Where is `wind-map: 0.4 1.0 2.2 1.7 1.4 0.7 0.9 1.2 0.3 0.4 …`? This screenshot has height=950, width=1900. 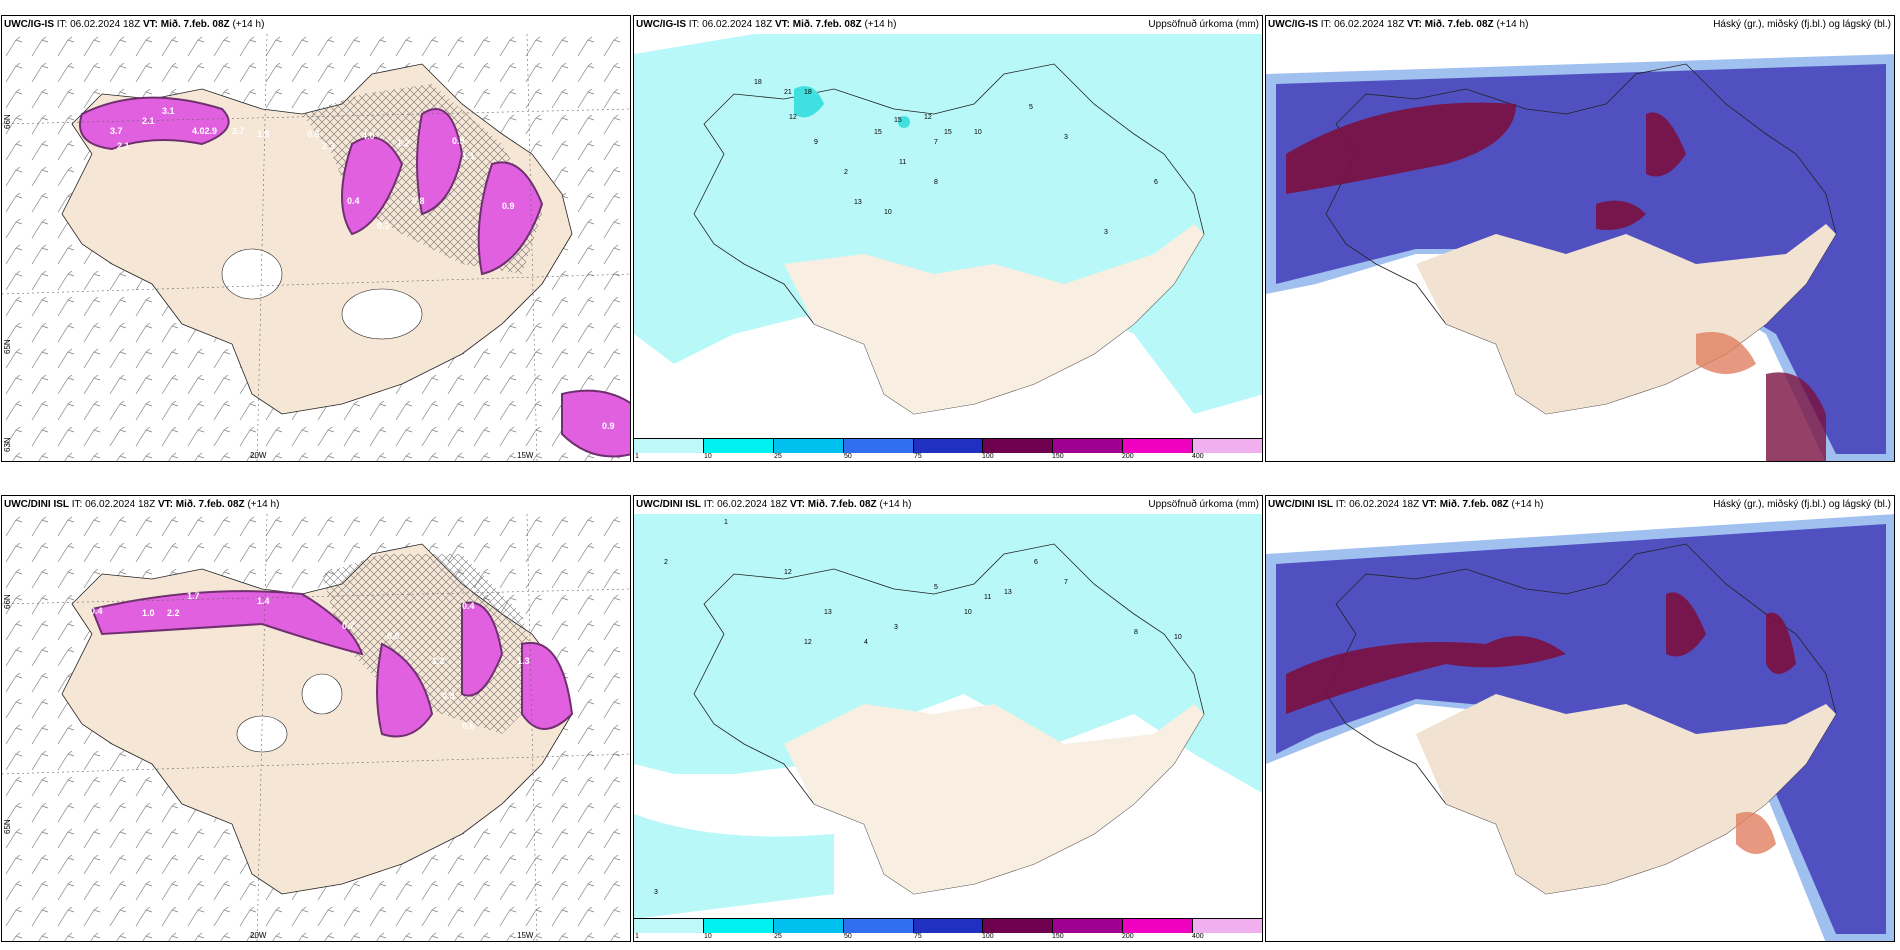
wind-map: 0.4 1.0 2.2 1.7 1.4 0.7 0.9 1.2 0.3 0.4 … is located at coordinates (316, 727).